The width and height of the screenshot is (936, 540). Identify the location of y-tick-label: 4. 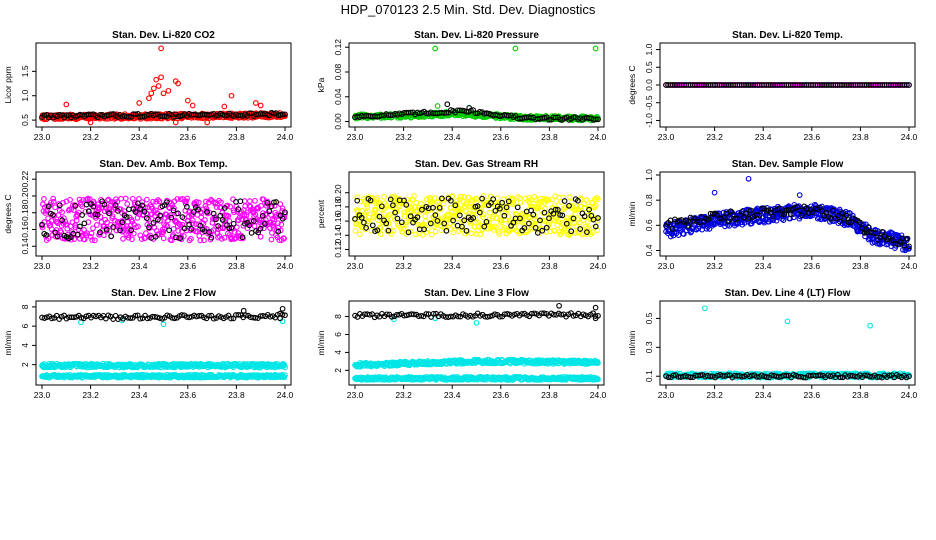
(25, 345).